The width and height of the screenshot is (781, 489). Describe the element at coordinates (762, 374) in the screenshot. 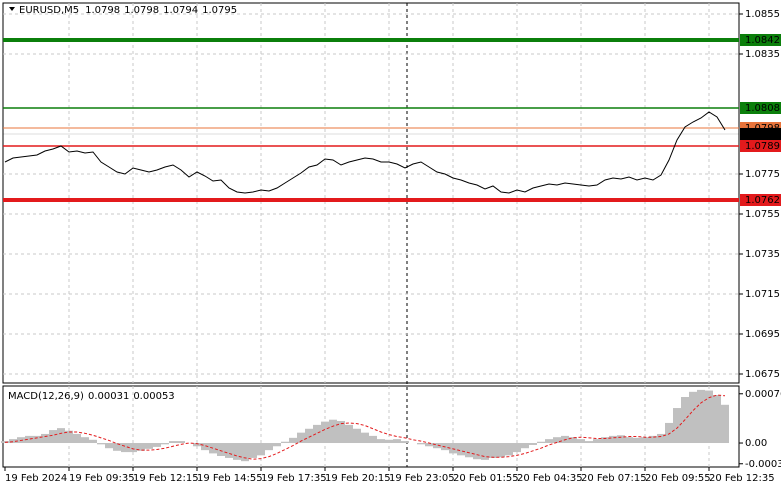

I see `y-tick-label: 1.0675` at that location.